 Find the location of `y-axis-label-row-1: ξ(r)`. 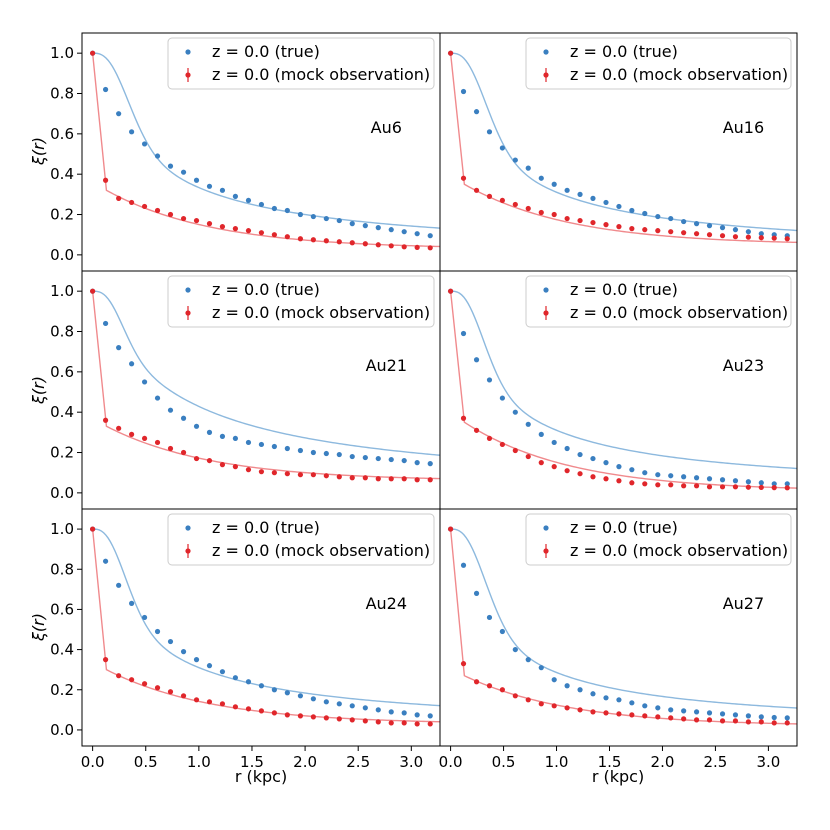

y-axis-label-row-1: ξ(r) is located at coordinates (38, 151).